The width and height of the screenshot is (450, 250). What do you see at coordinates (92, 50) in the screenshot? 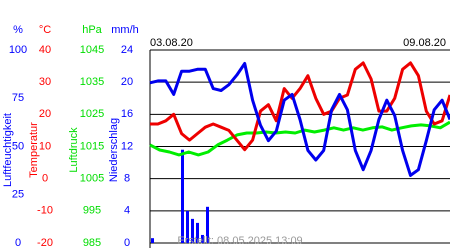
I see `y-tick-label: 1045` at bounding box center [92, 50].